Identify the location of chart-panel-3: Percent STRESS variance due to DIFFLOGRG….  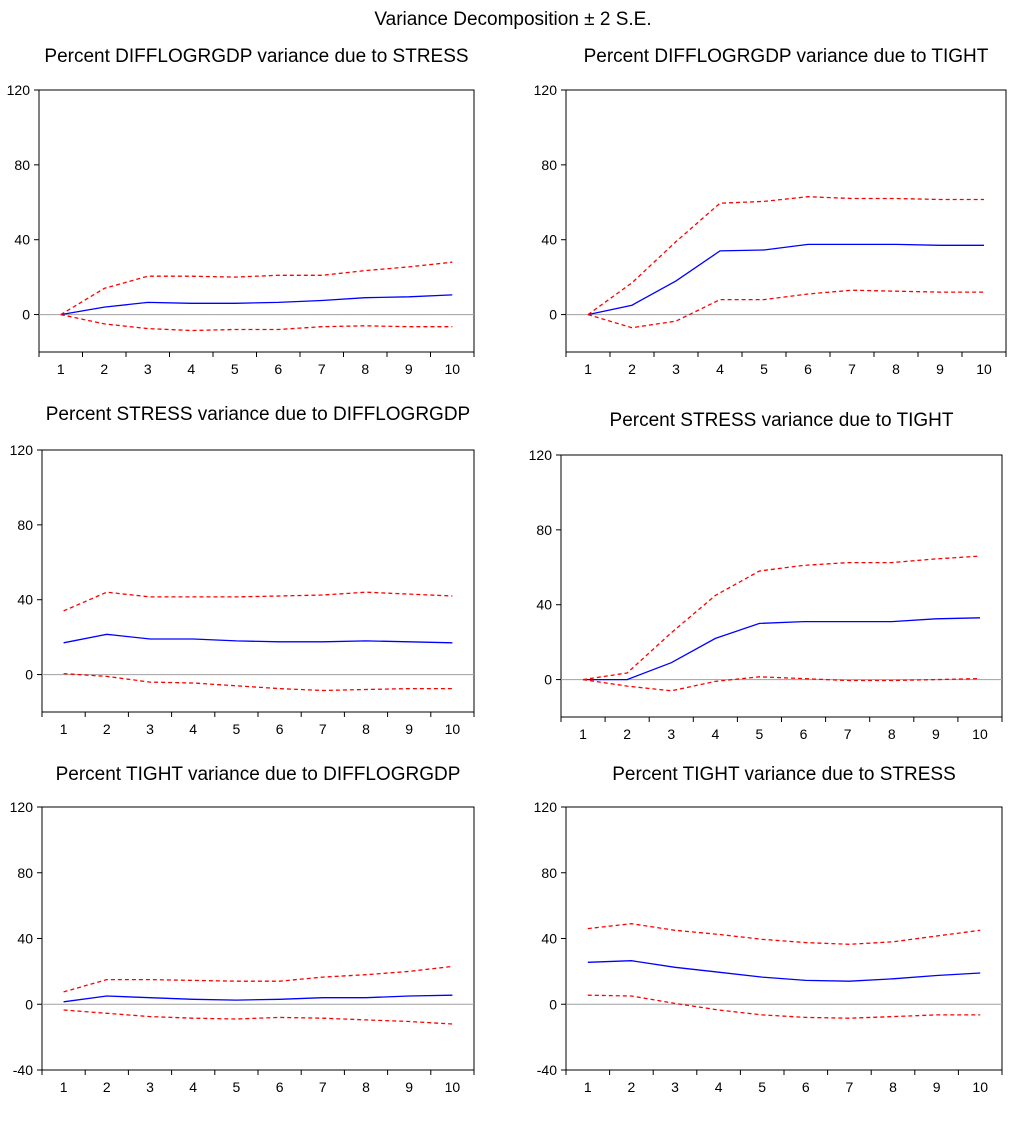
(242, 570).